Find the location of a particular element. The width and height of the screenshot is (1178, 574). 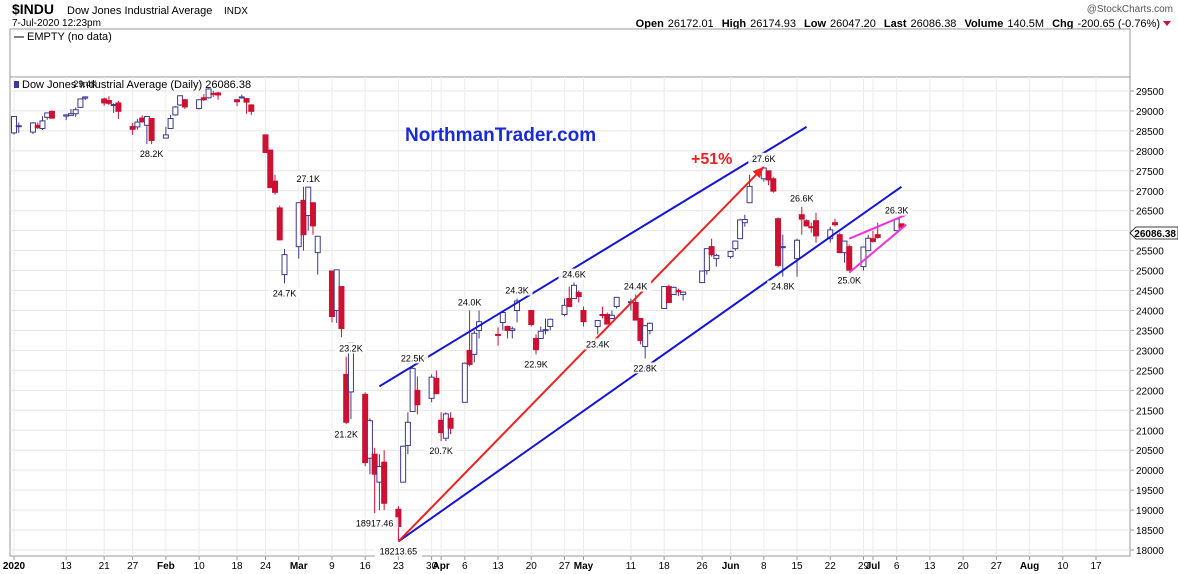

last-price-value: 26086.38 is located at coordinates (1155, 234).